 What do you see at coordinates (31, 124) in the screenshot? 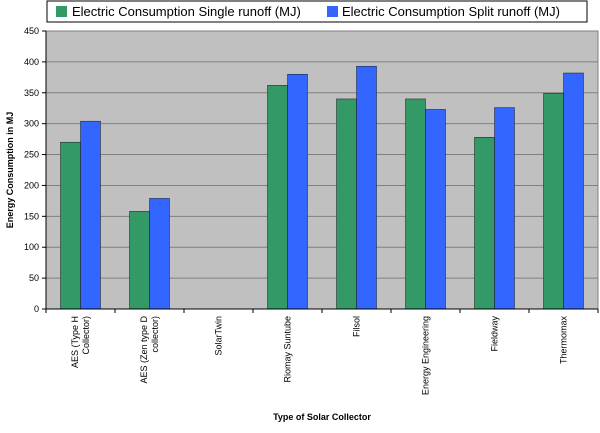
I see `y-tick-label: 300` at bounding box center [31, 124].